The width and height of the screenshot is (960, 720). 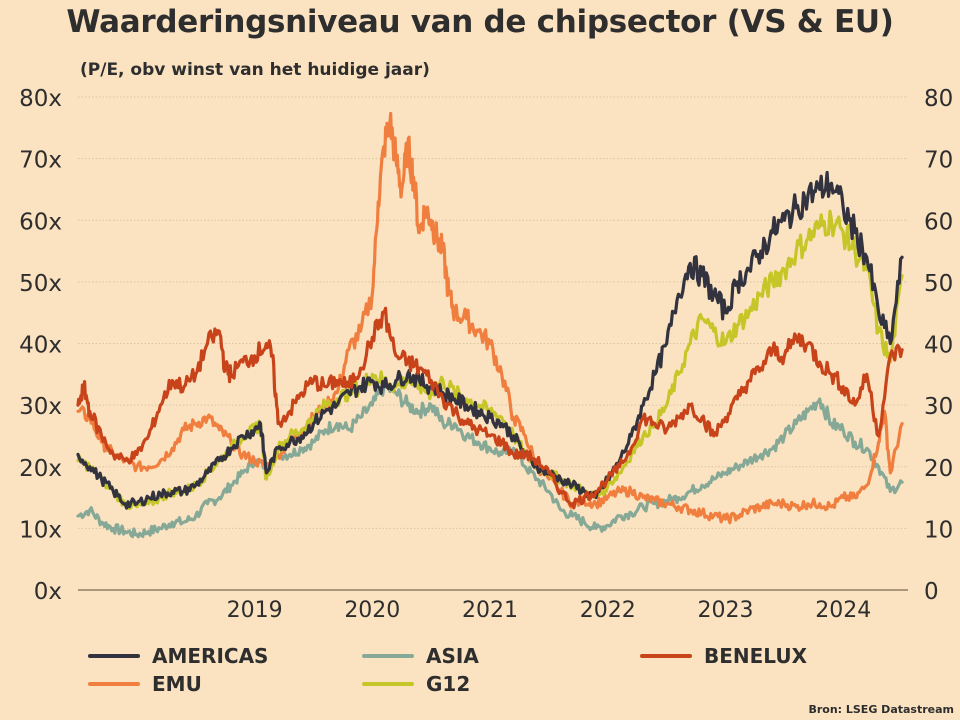 What do you see at coordinates (40, 222) in the screenshot?
I see `y-tick-label-left: 60x` at bounding box center [40, 222].